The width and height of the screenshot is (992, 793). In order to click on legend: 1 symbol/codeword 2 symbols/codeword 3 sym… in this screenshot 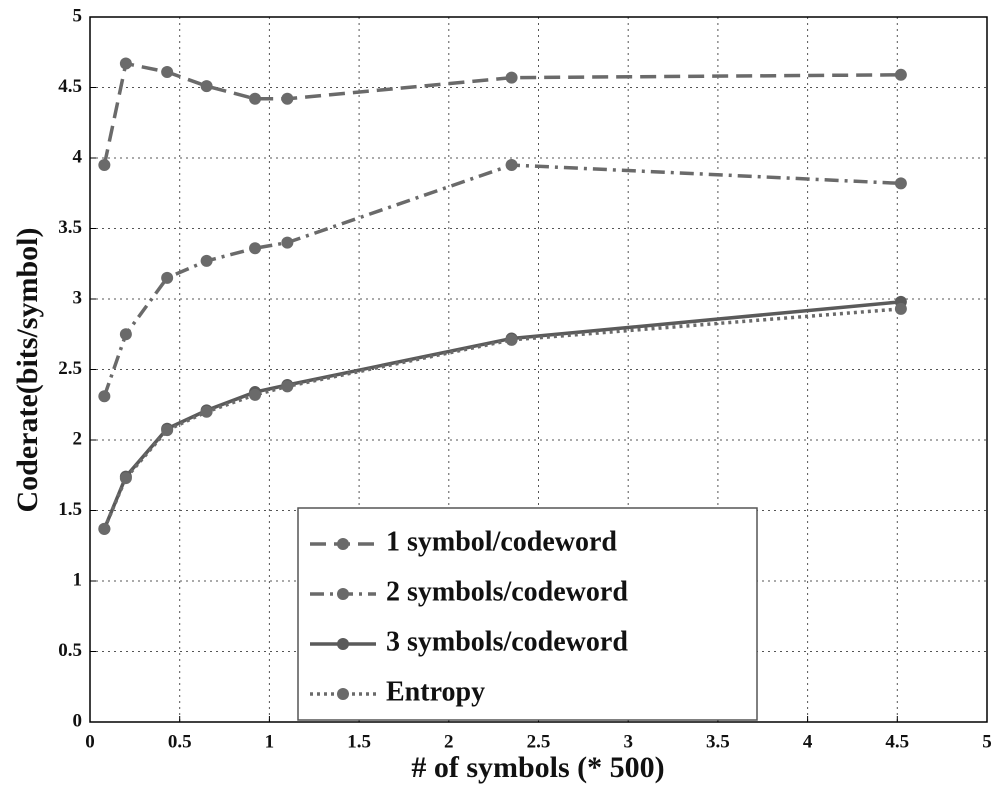, I will do `click(527, 614)`.